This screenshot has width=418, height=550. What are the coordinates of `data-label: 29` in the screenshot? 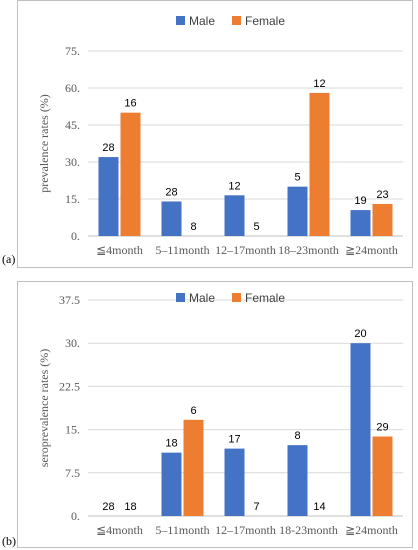 It's located at (382, 428).